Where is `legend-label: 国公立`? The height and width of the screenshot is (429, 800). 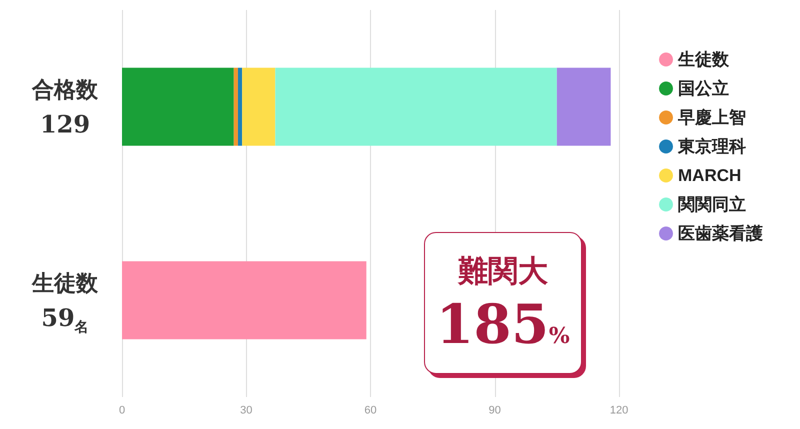
legend-label: 国公立 is located at coordinates (703, 88).